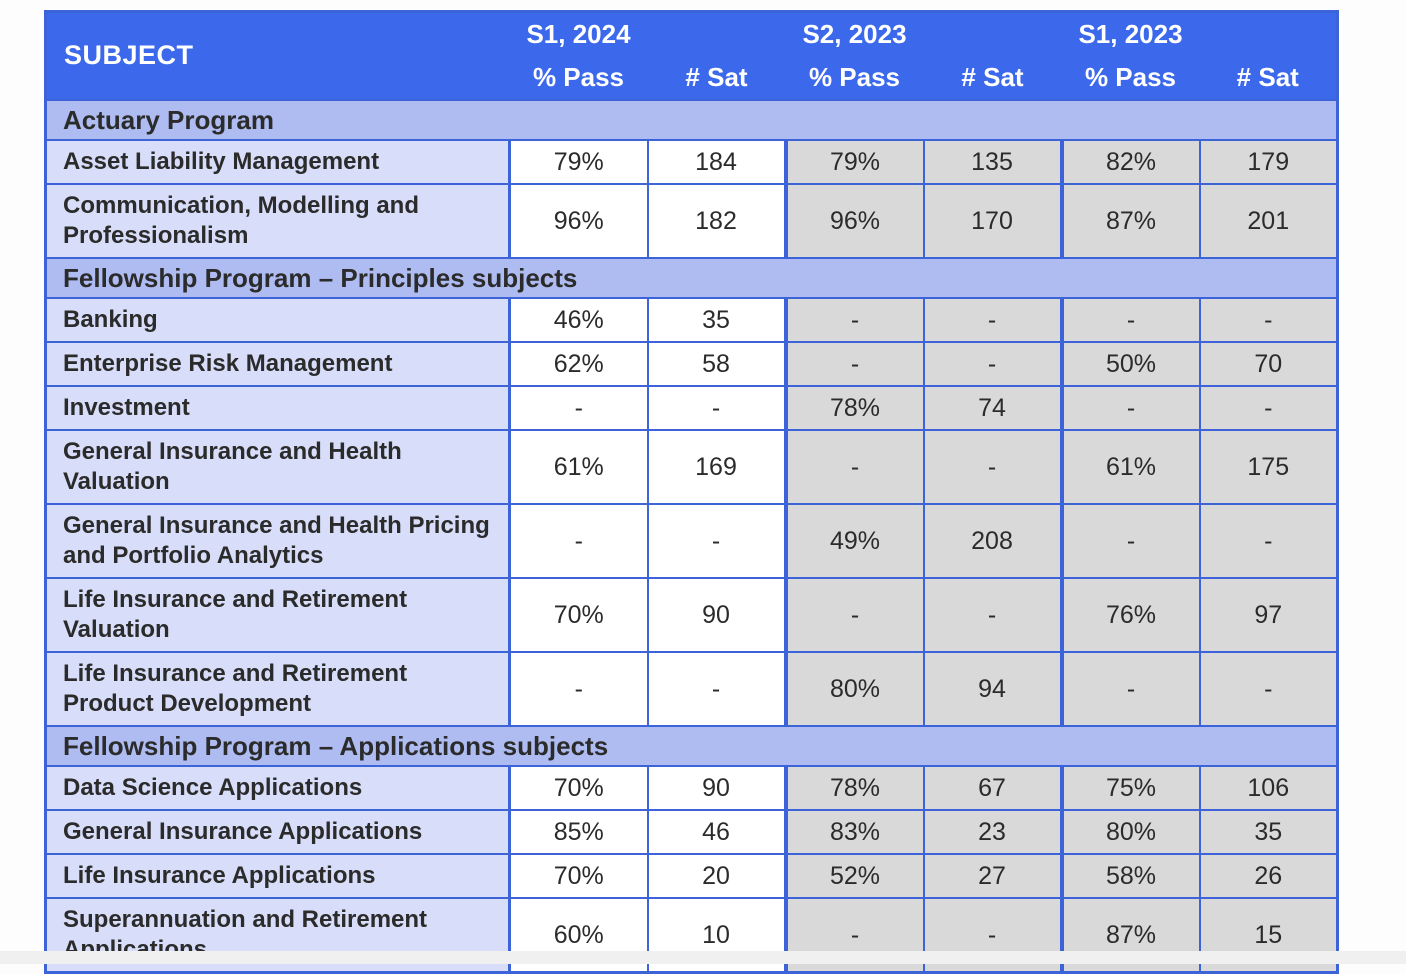 This screenshot has width=1406, height=974. What do you see at coordinates (992, 220) in the screenshot?
I see `value-cell: 170` at bounding box center [992, 220].